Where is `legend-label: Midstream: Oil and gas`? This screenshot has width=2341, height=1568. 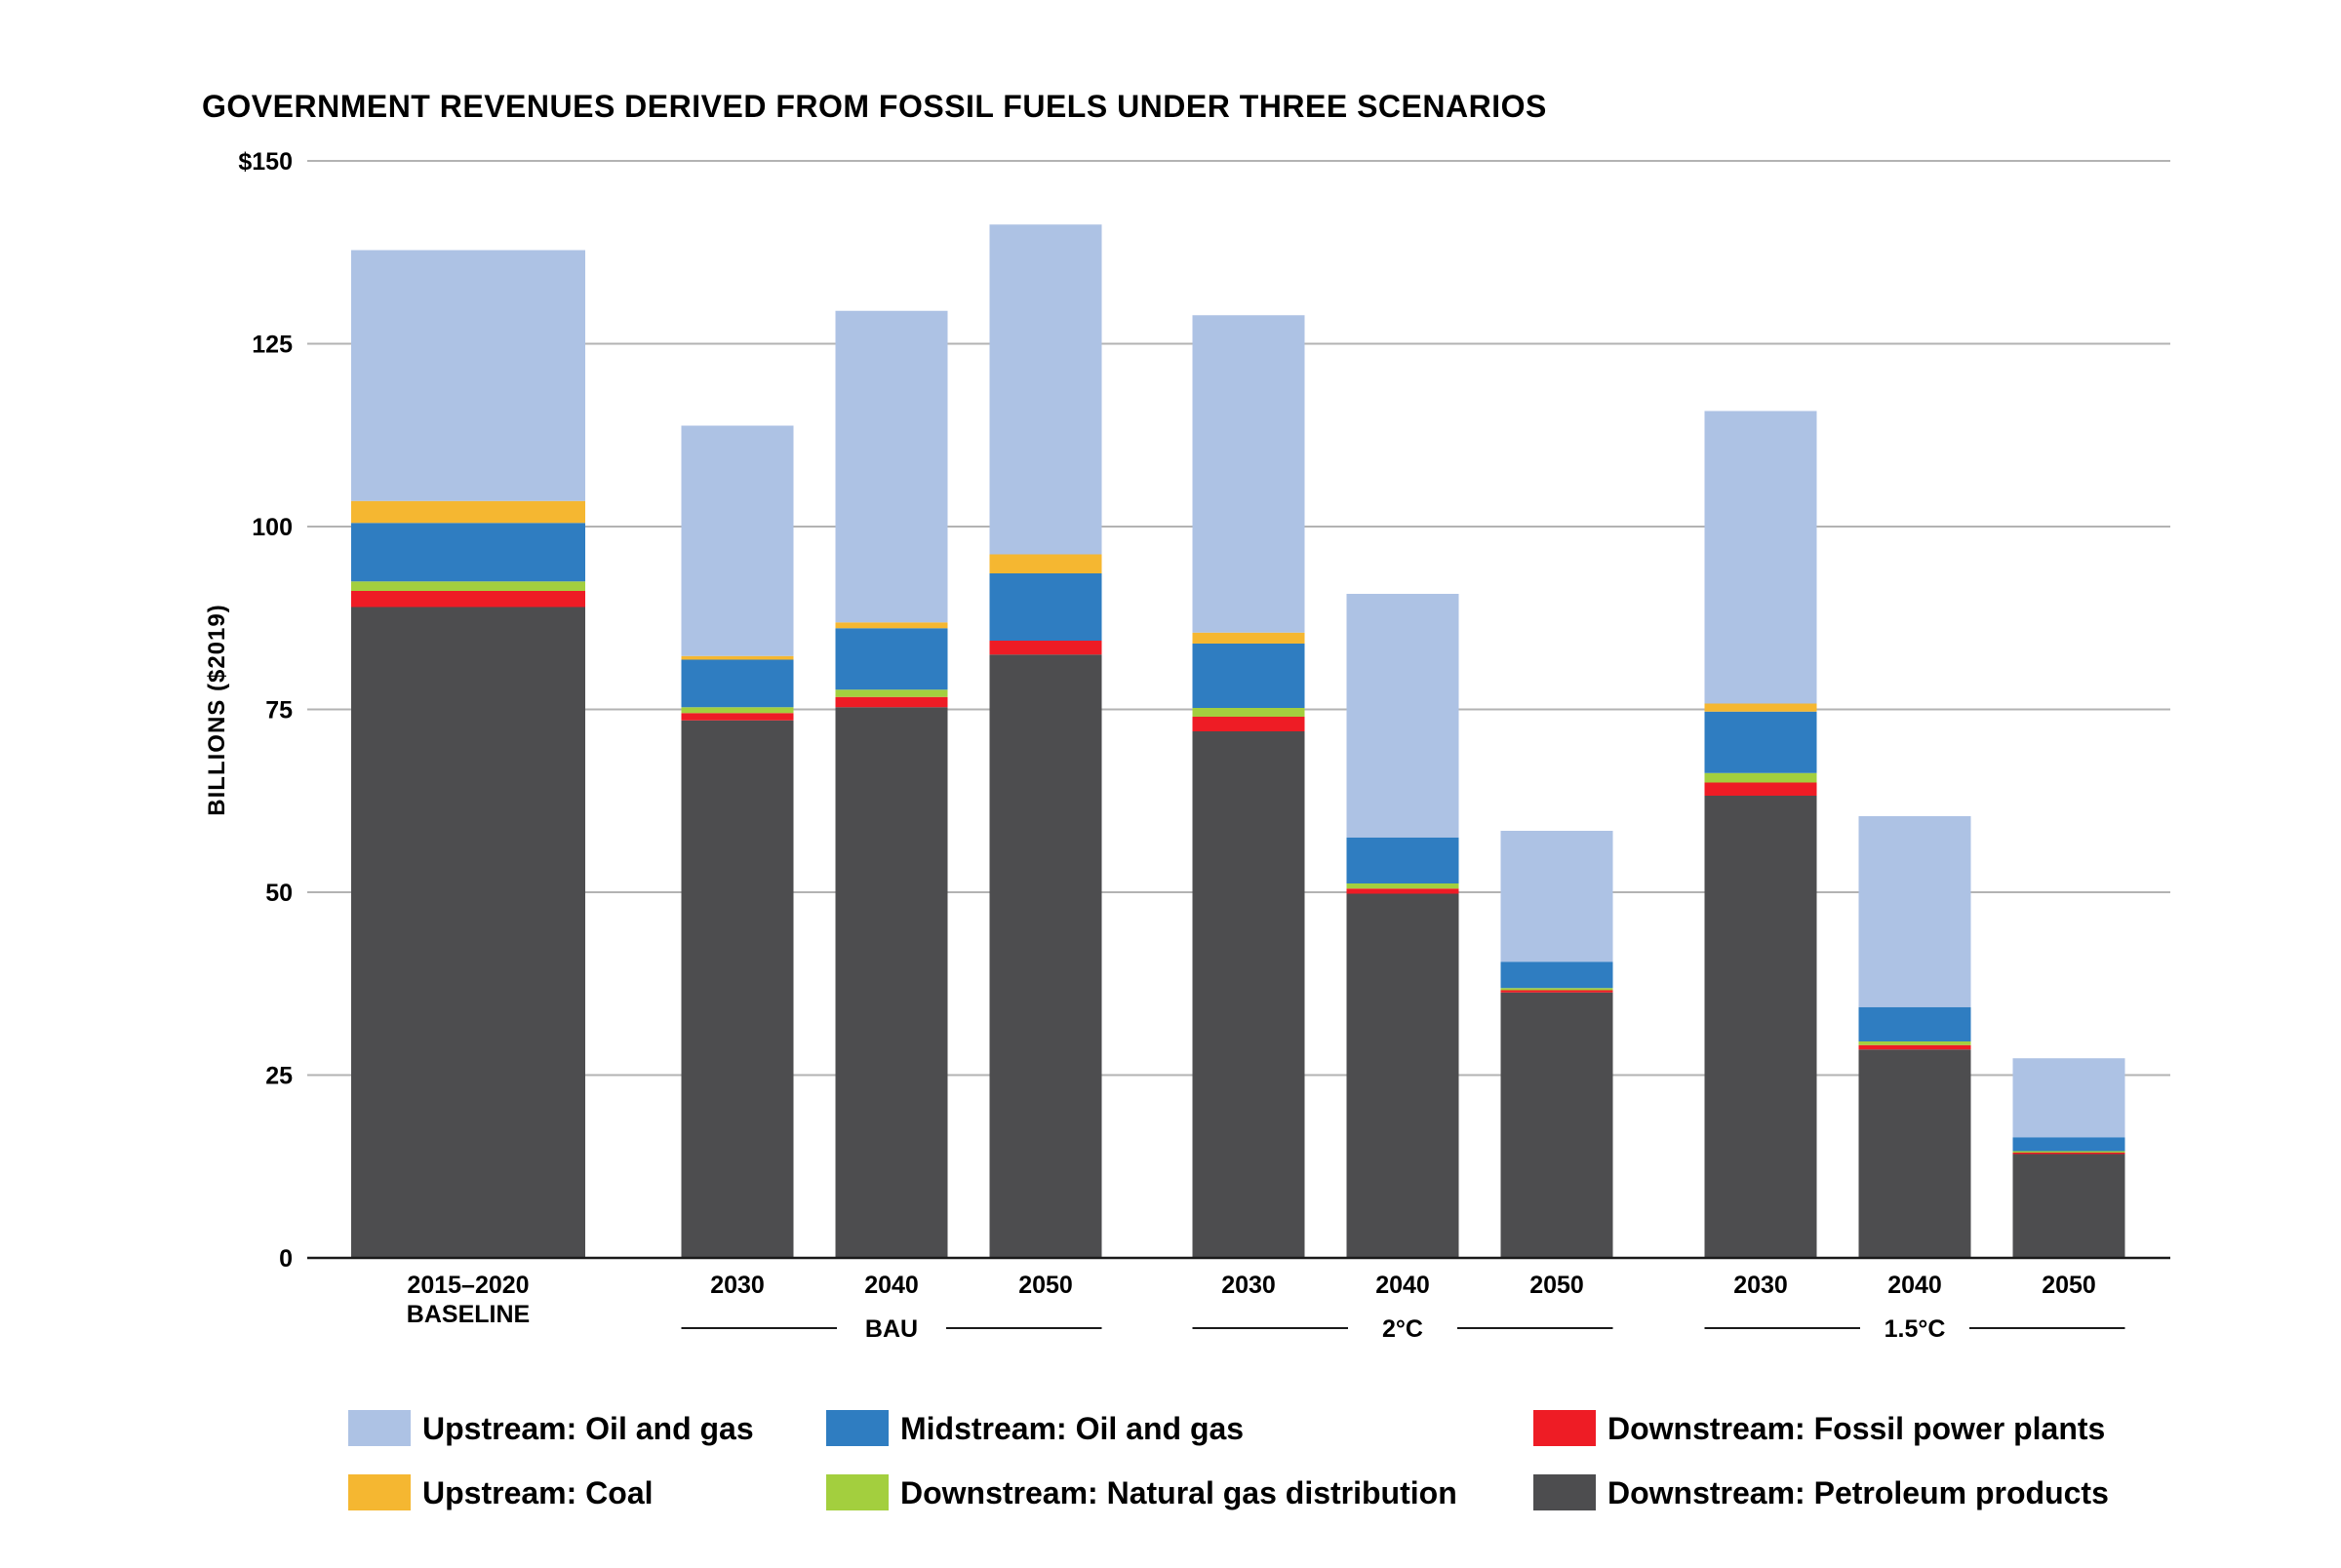 legend-label: Midstream: Oil and gas is located at coordinates (1072, 1428).